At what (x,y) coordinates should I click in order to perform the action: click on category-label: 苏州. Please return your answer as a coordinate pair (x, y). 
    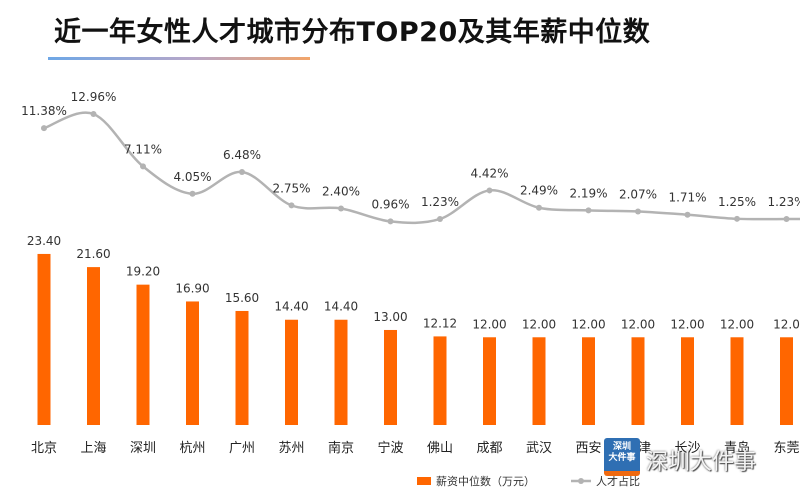
    Looking at the image, I should click on (291, 448).